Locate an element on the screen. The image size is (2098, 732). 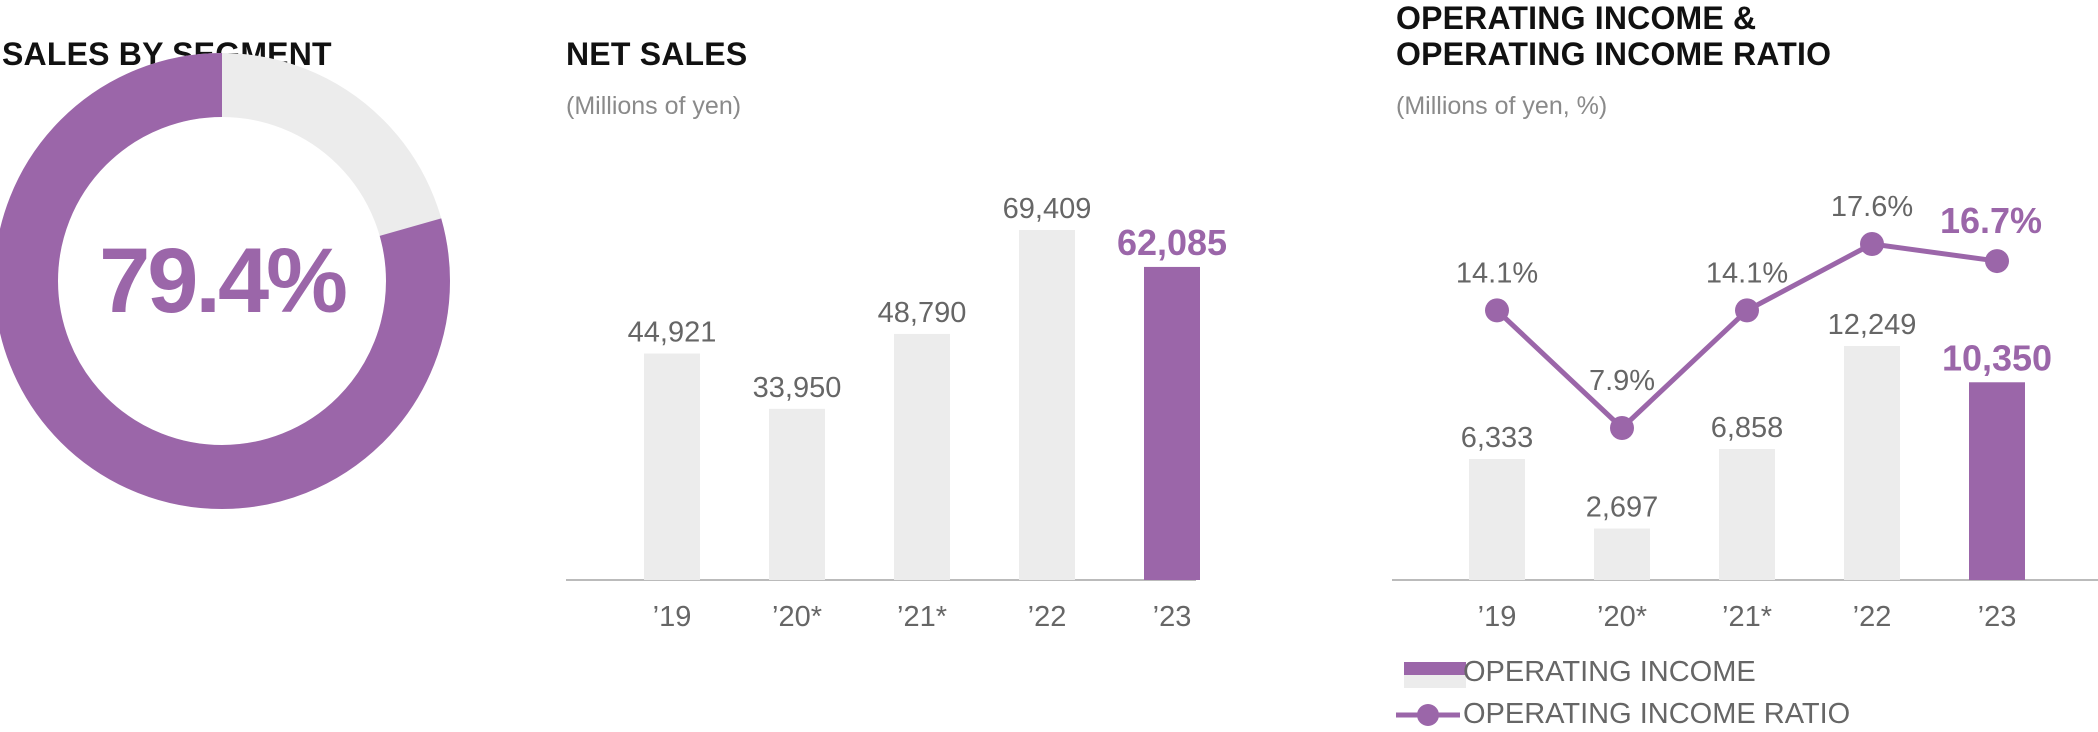
operating-unit: (Millions of yen, %) is located at coordinates (1502, 106).